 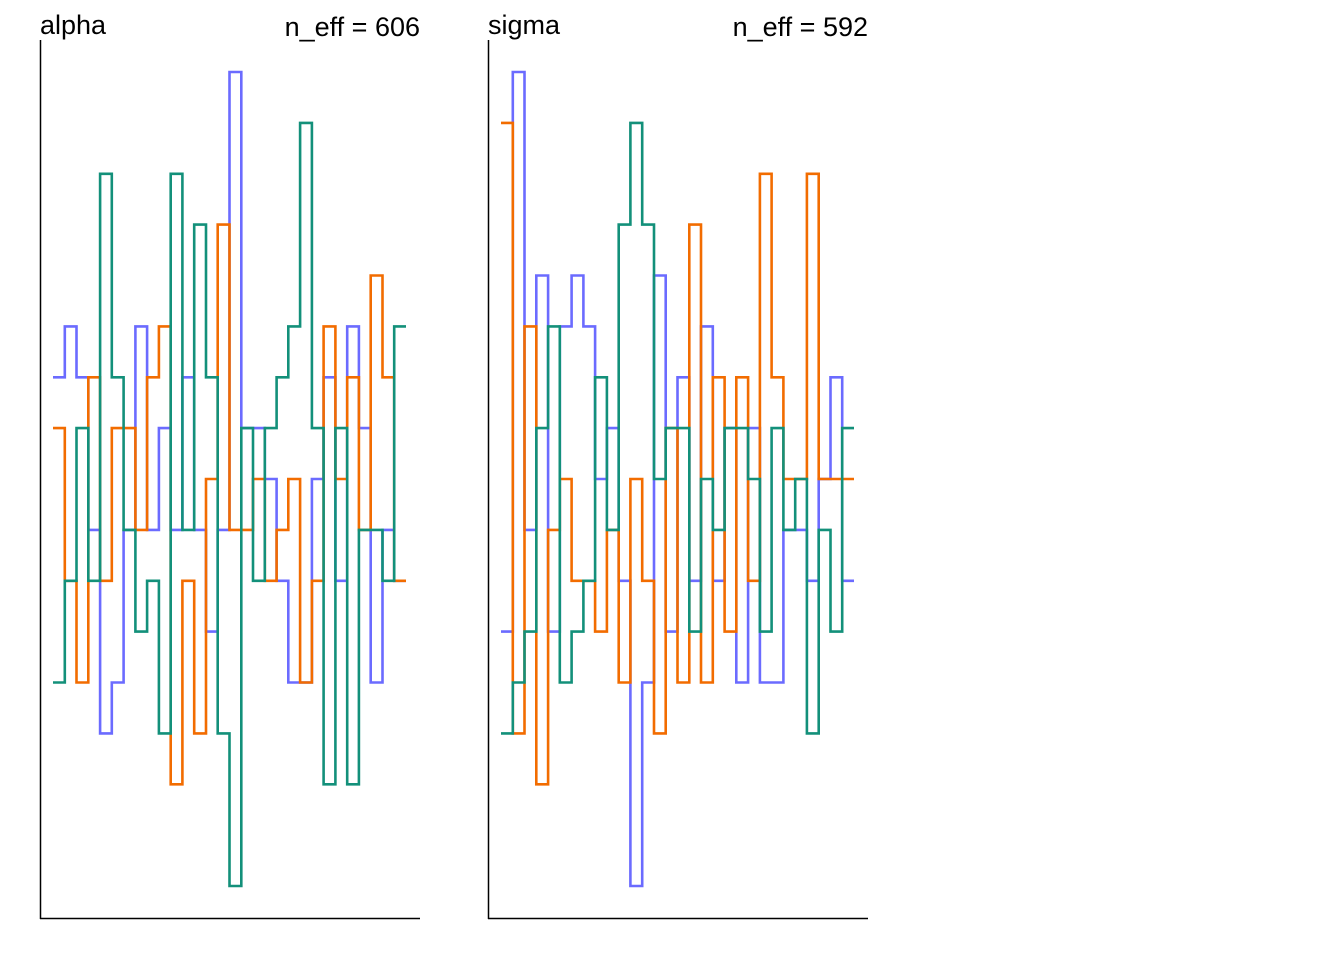 I want to click on n-eff-label: n_eff = 592, so click(x=800, y=27).